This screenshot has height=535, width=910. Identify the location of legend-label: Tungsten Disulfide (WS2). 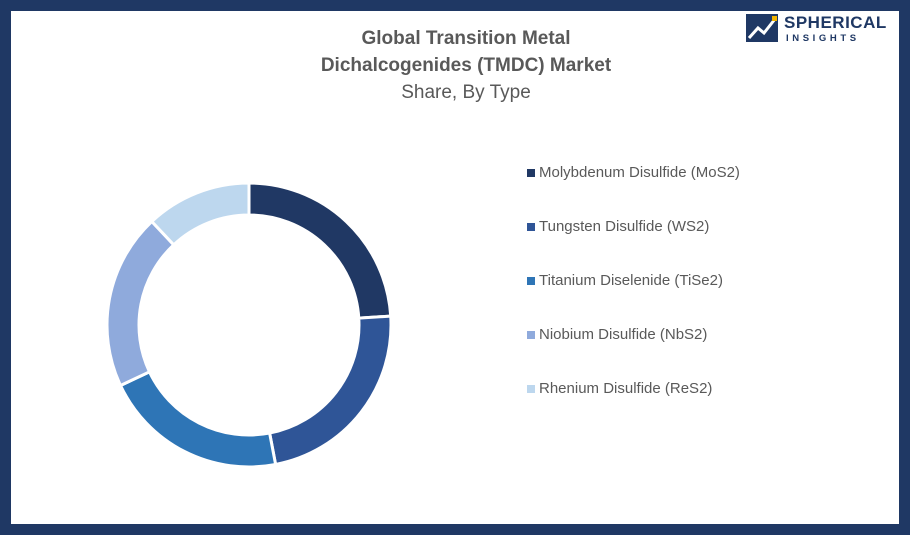
(624, 226).